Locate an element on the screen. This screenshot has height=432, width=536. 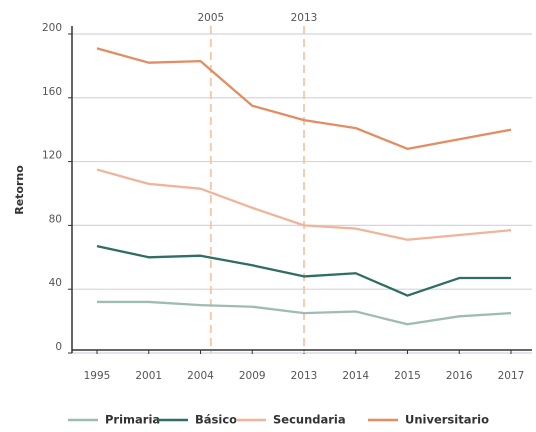
x-tick-label: 1995 is located at coordinates (97, 376).